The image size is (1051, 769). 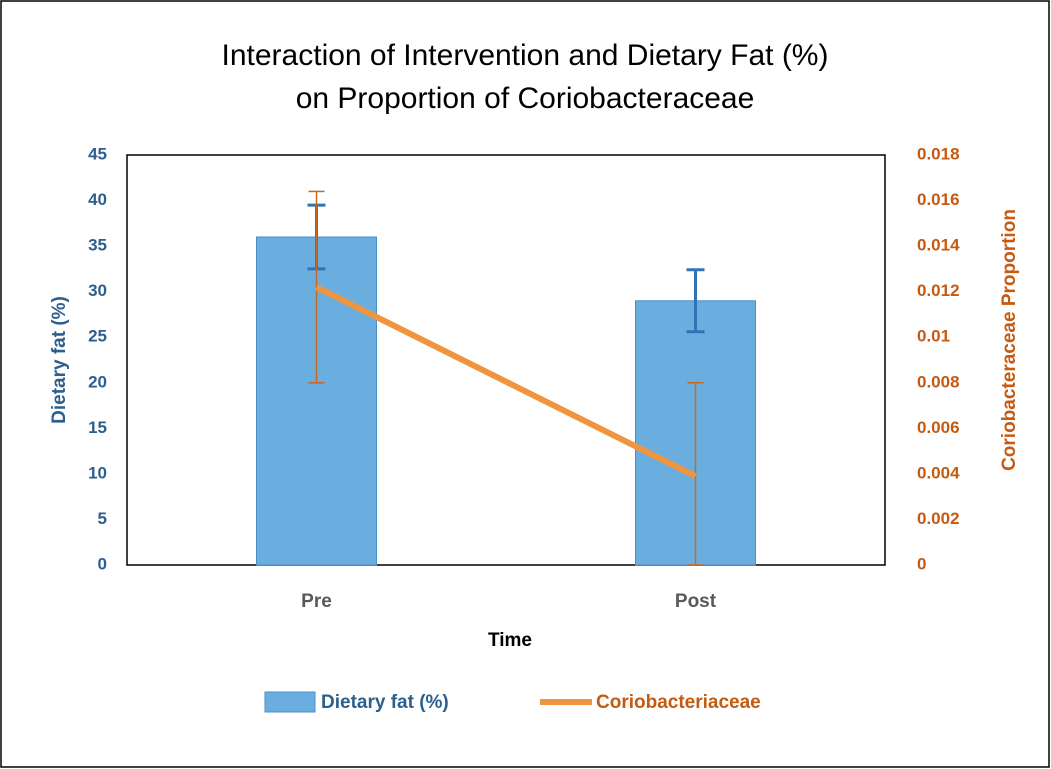 I want to click on line, so click(x=506, y=381).